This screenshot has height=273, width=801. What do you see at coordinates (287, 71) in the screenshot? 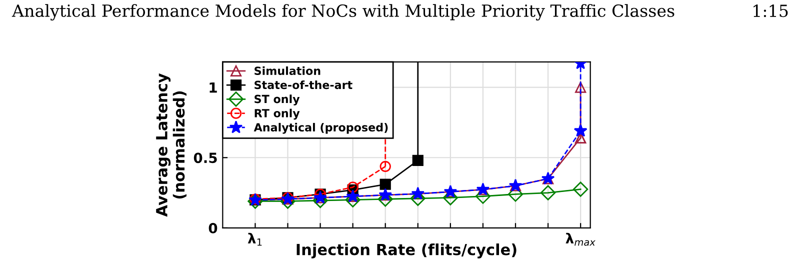
I see `legend-label: Simulation` at bounding box center [287, 71].